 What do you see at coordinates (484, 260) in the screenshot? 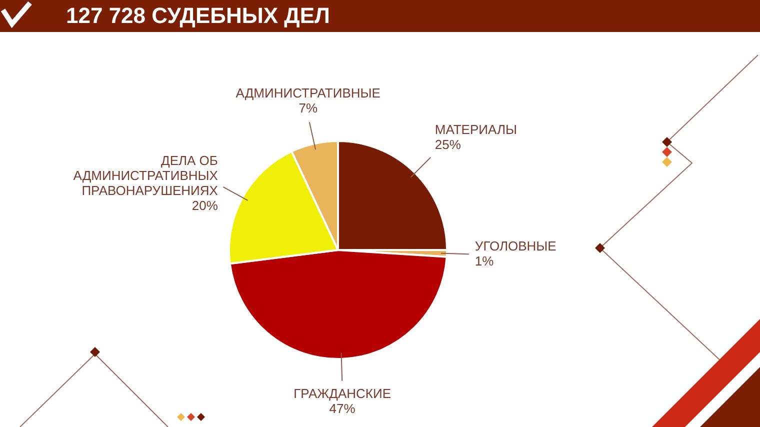
I see `data-label: 1%` at bounding box center [484, 260].